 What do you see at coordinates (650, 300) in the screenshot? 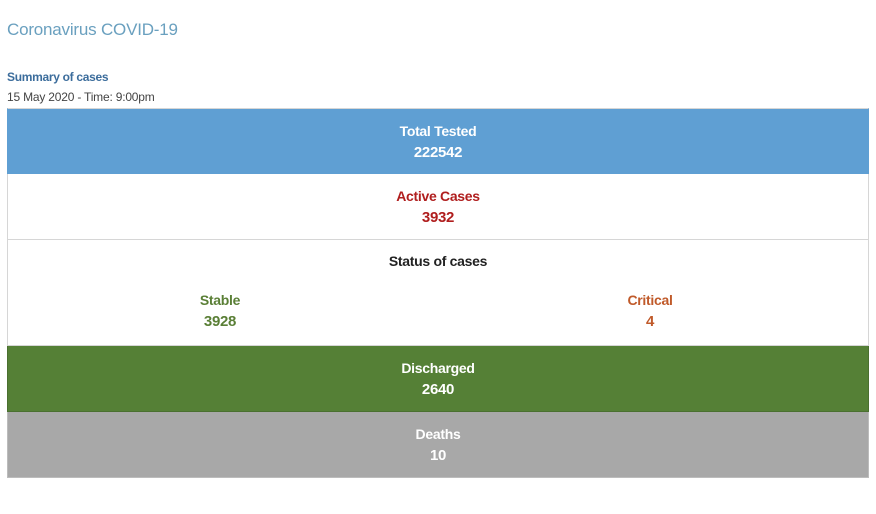
I see `critical-label: Critical` at bounding box center [650, 300].